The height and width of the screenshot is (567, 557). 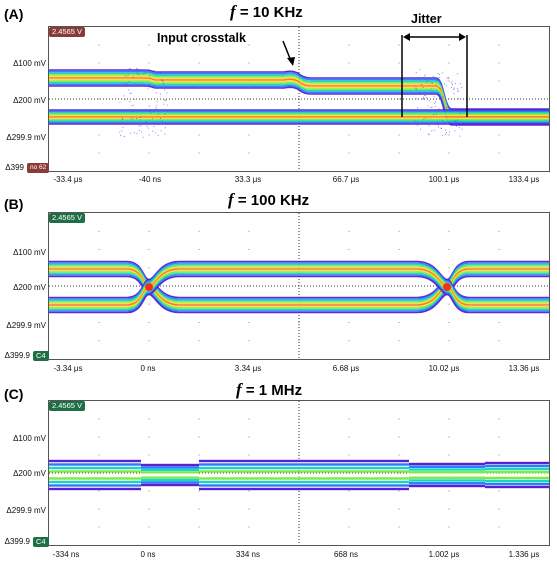 I want to click on x-tick-label: 66.7 μs, so click(x=346, y=179).